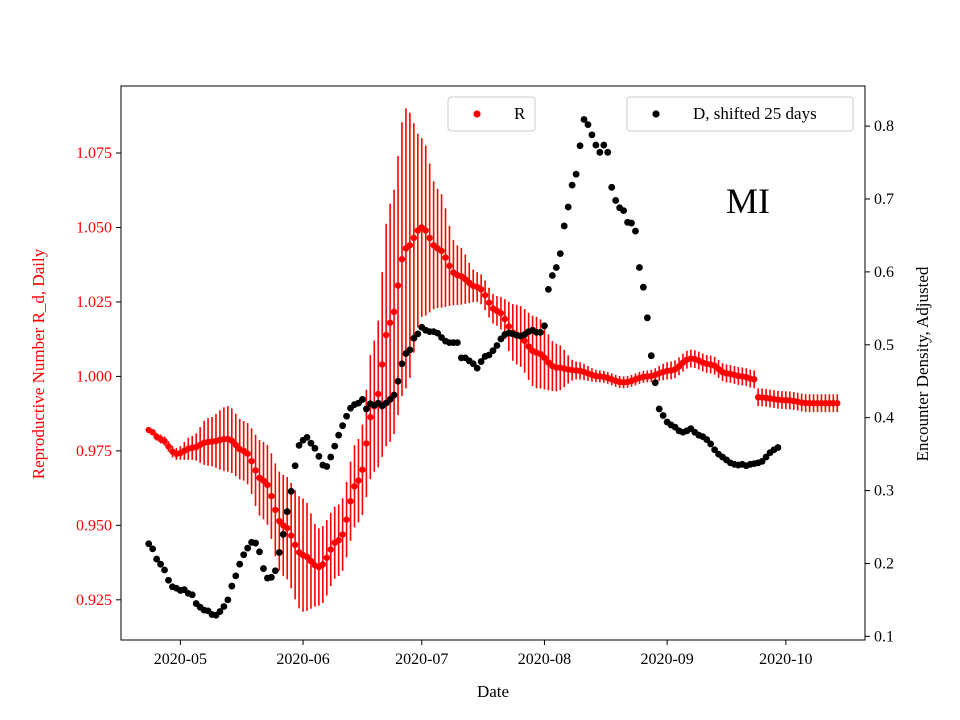 The height and width of the screenshot is (720, 960). Describe the element at coordinates (748, 201) in the screenshot. I see `state-annotation: MI` at that location.